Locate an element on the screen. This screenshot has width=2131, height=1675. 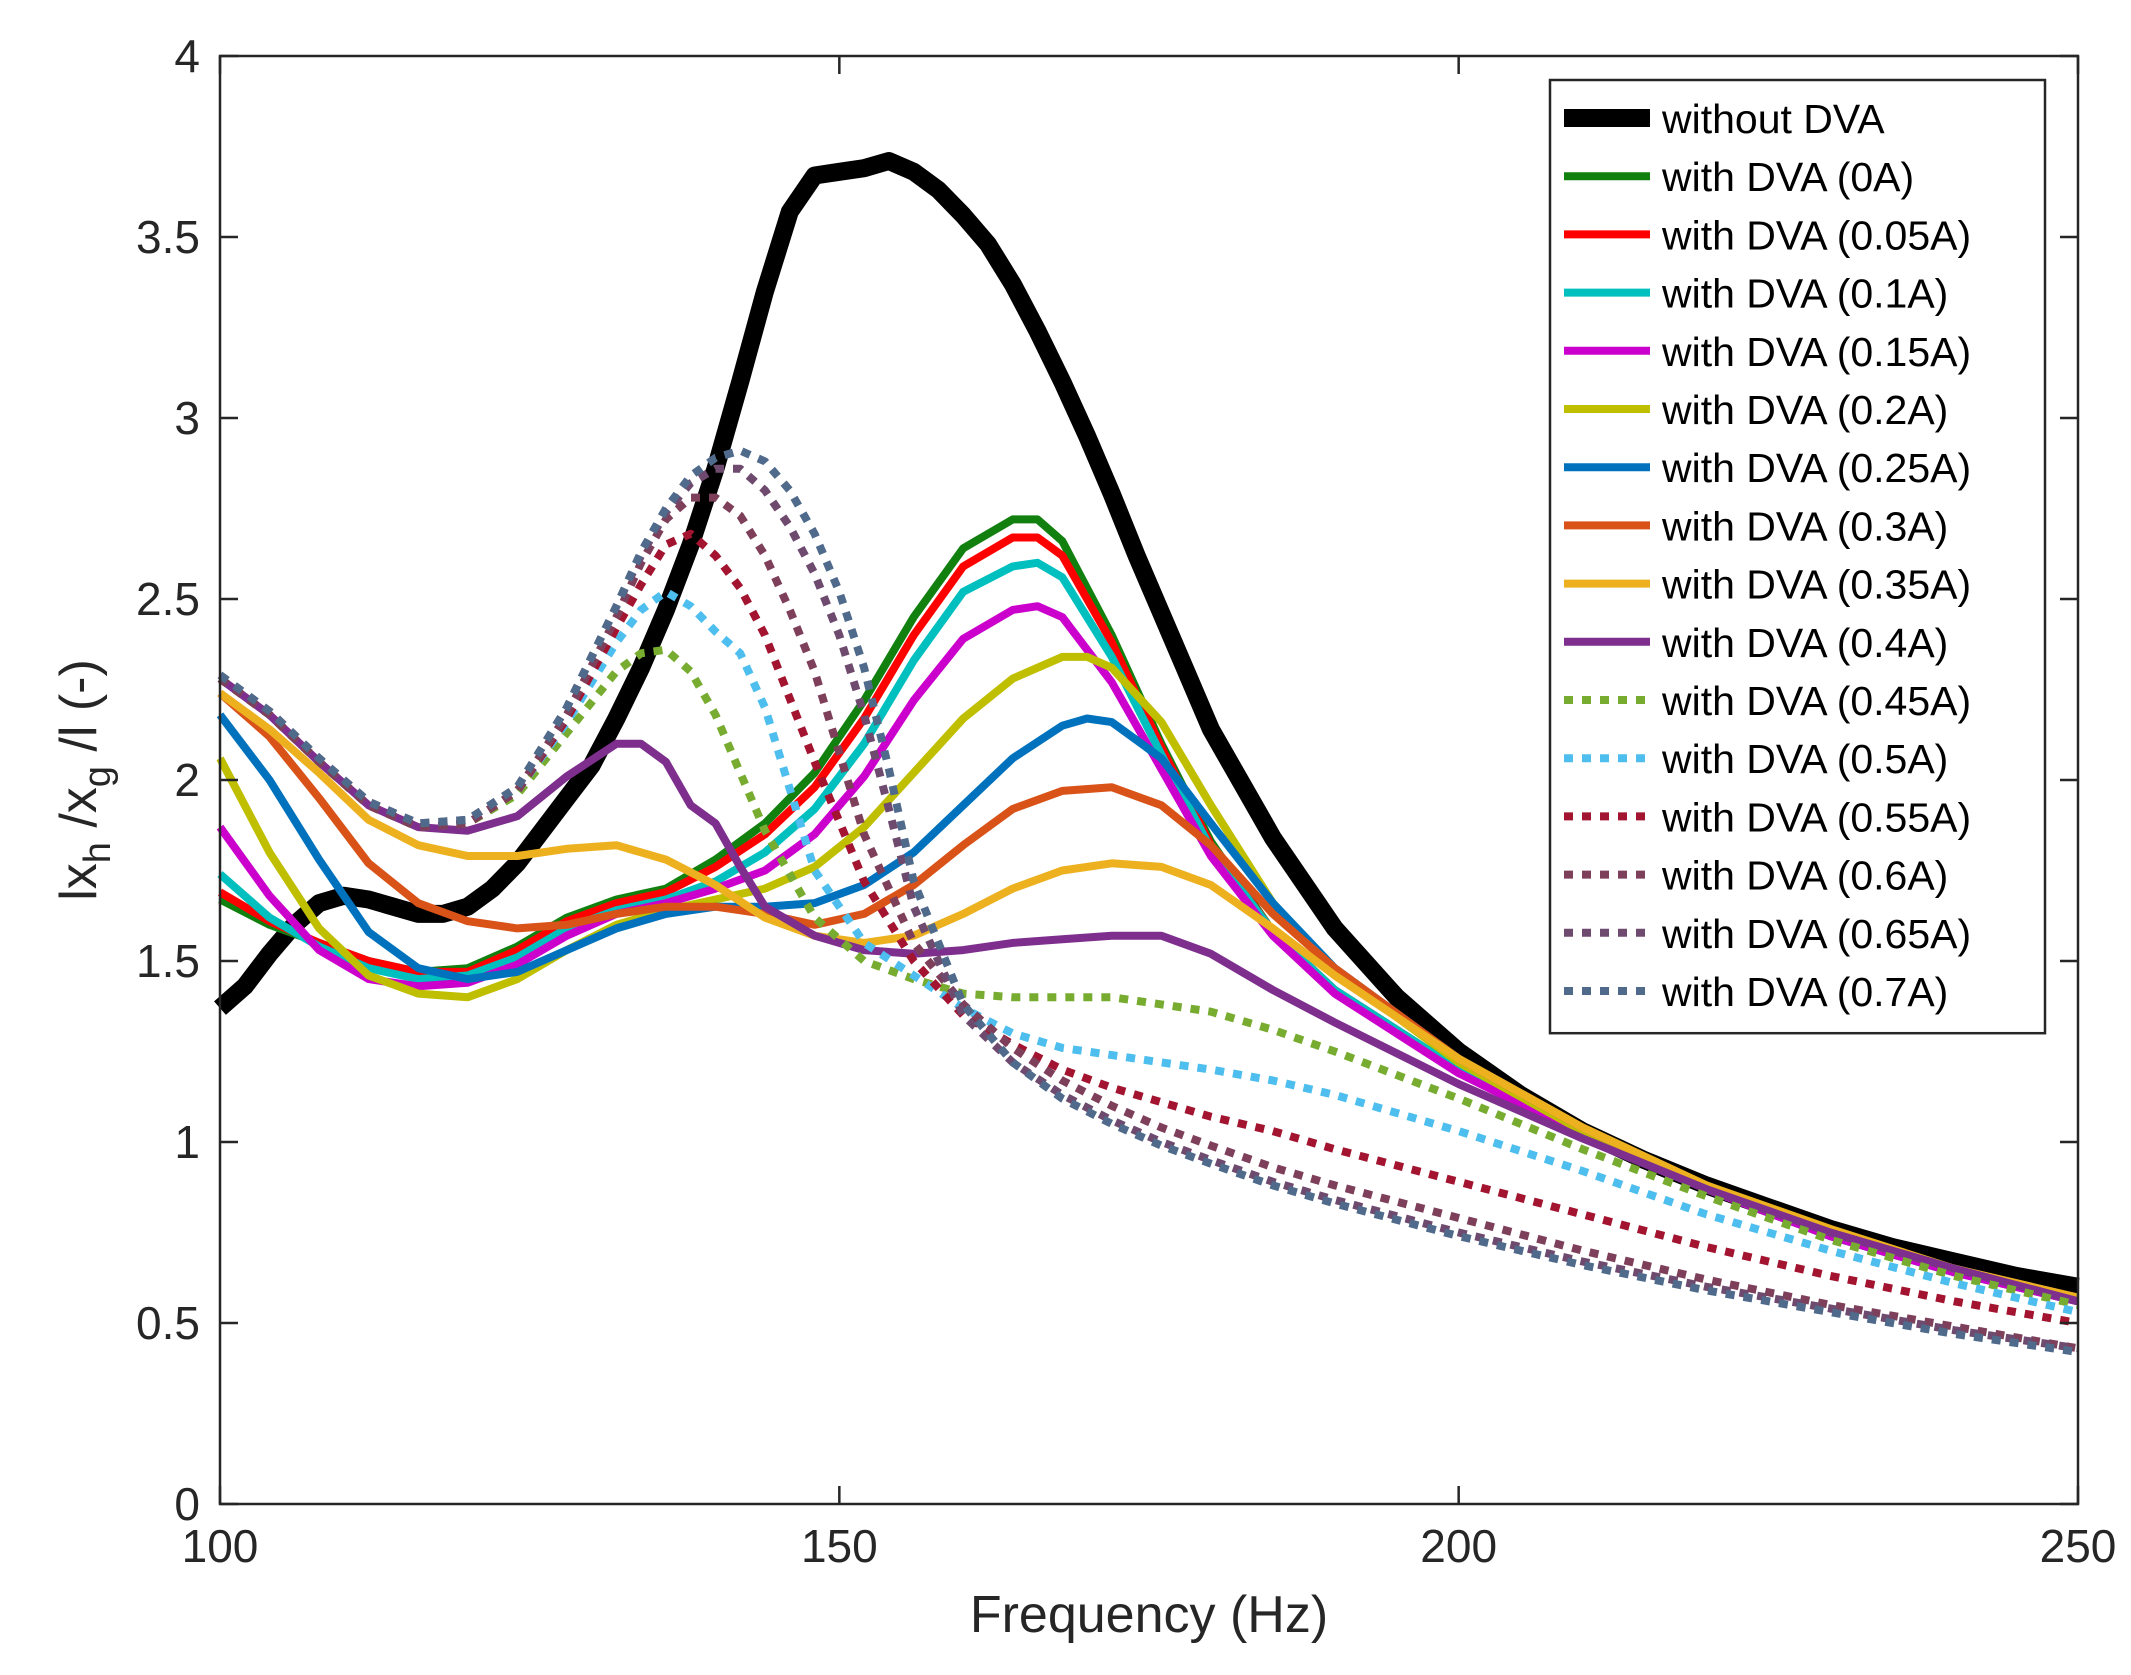
y-tick-label: 0 is located at coordinates (187, 1504).